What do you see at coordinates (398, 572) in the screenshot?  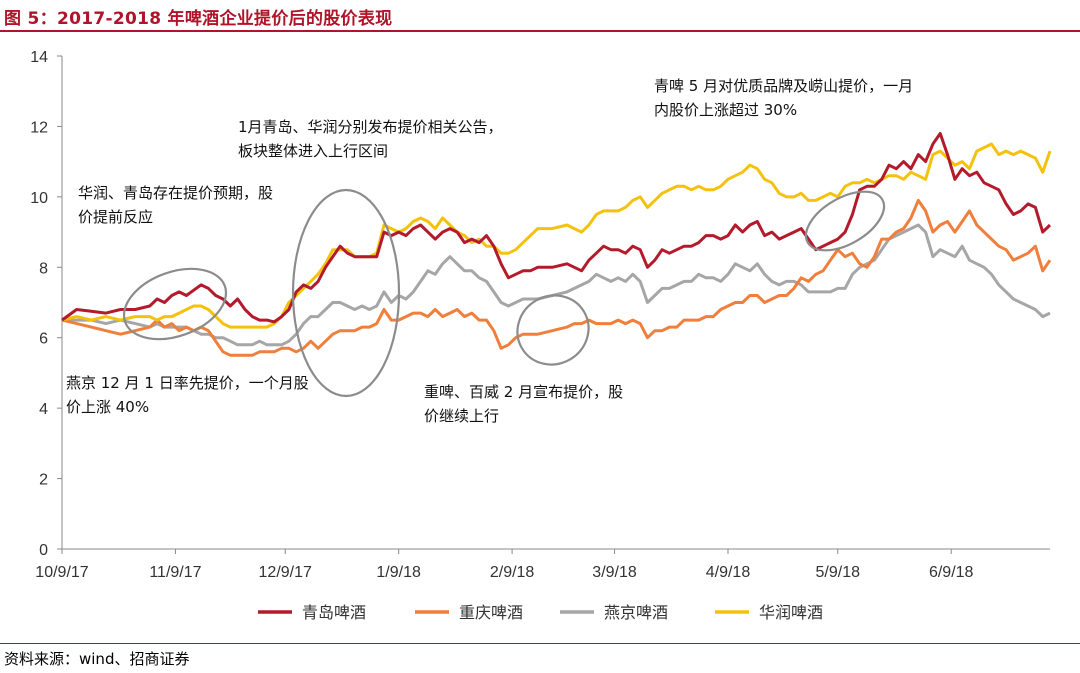 I see `x-tick-label: 1/9/18` at bounding box center [398, 572].